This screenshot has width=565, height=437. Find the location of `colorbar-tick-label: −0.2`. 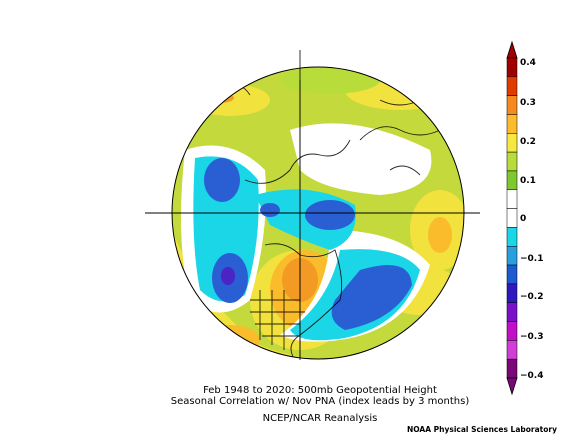

colorbar-tick-label: −0.2 is located at coordinates (531, 297).